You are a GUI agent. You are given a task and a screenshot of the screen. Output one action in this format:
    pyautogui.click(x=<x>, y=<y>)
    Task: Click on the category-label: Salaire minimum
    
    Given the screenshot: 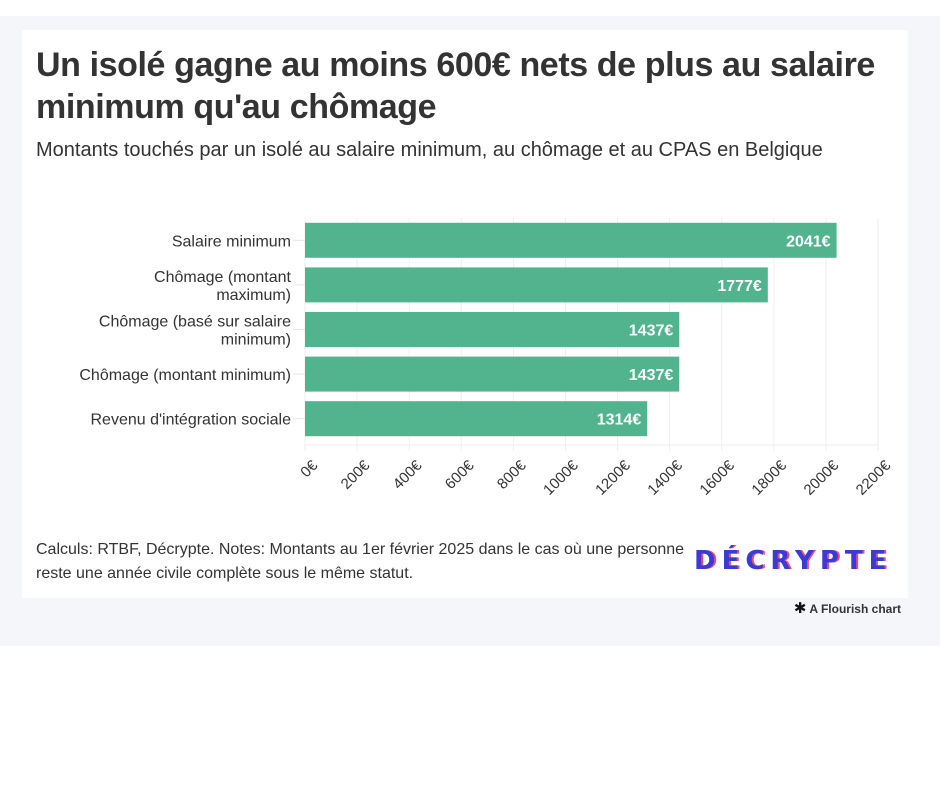 What is the action you would take?
    pyautogui.click(x=231, y=241)
    